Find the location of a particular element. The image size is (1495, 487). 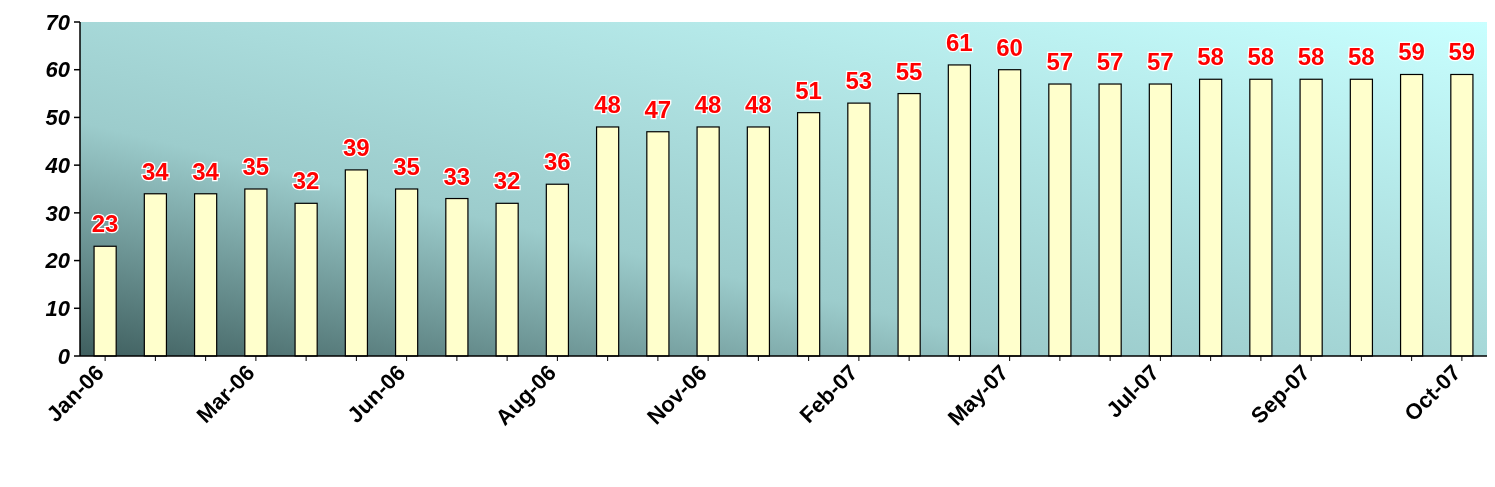

data-label: 51 is located at coordinates (808, 90).